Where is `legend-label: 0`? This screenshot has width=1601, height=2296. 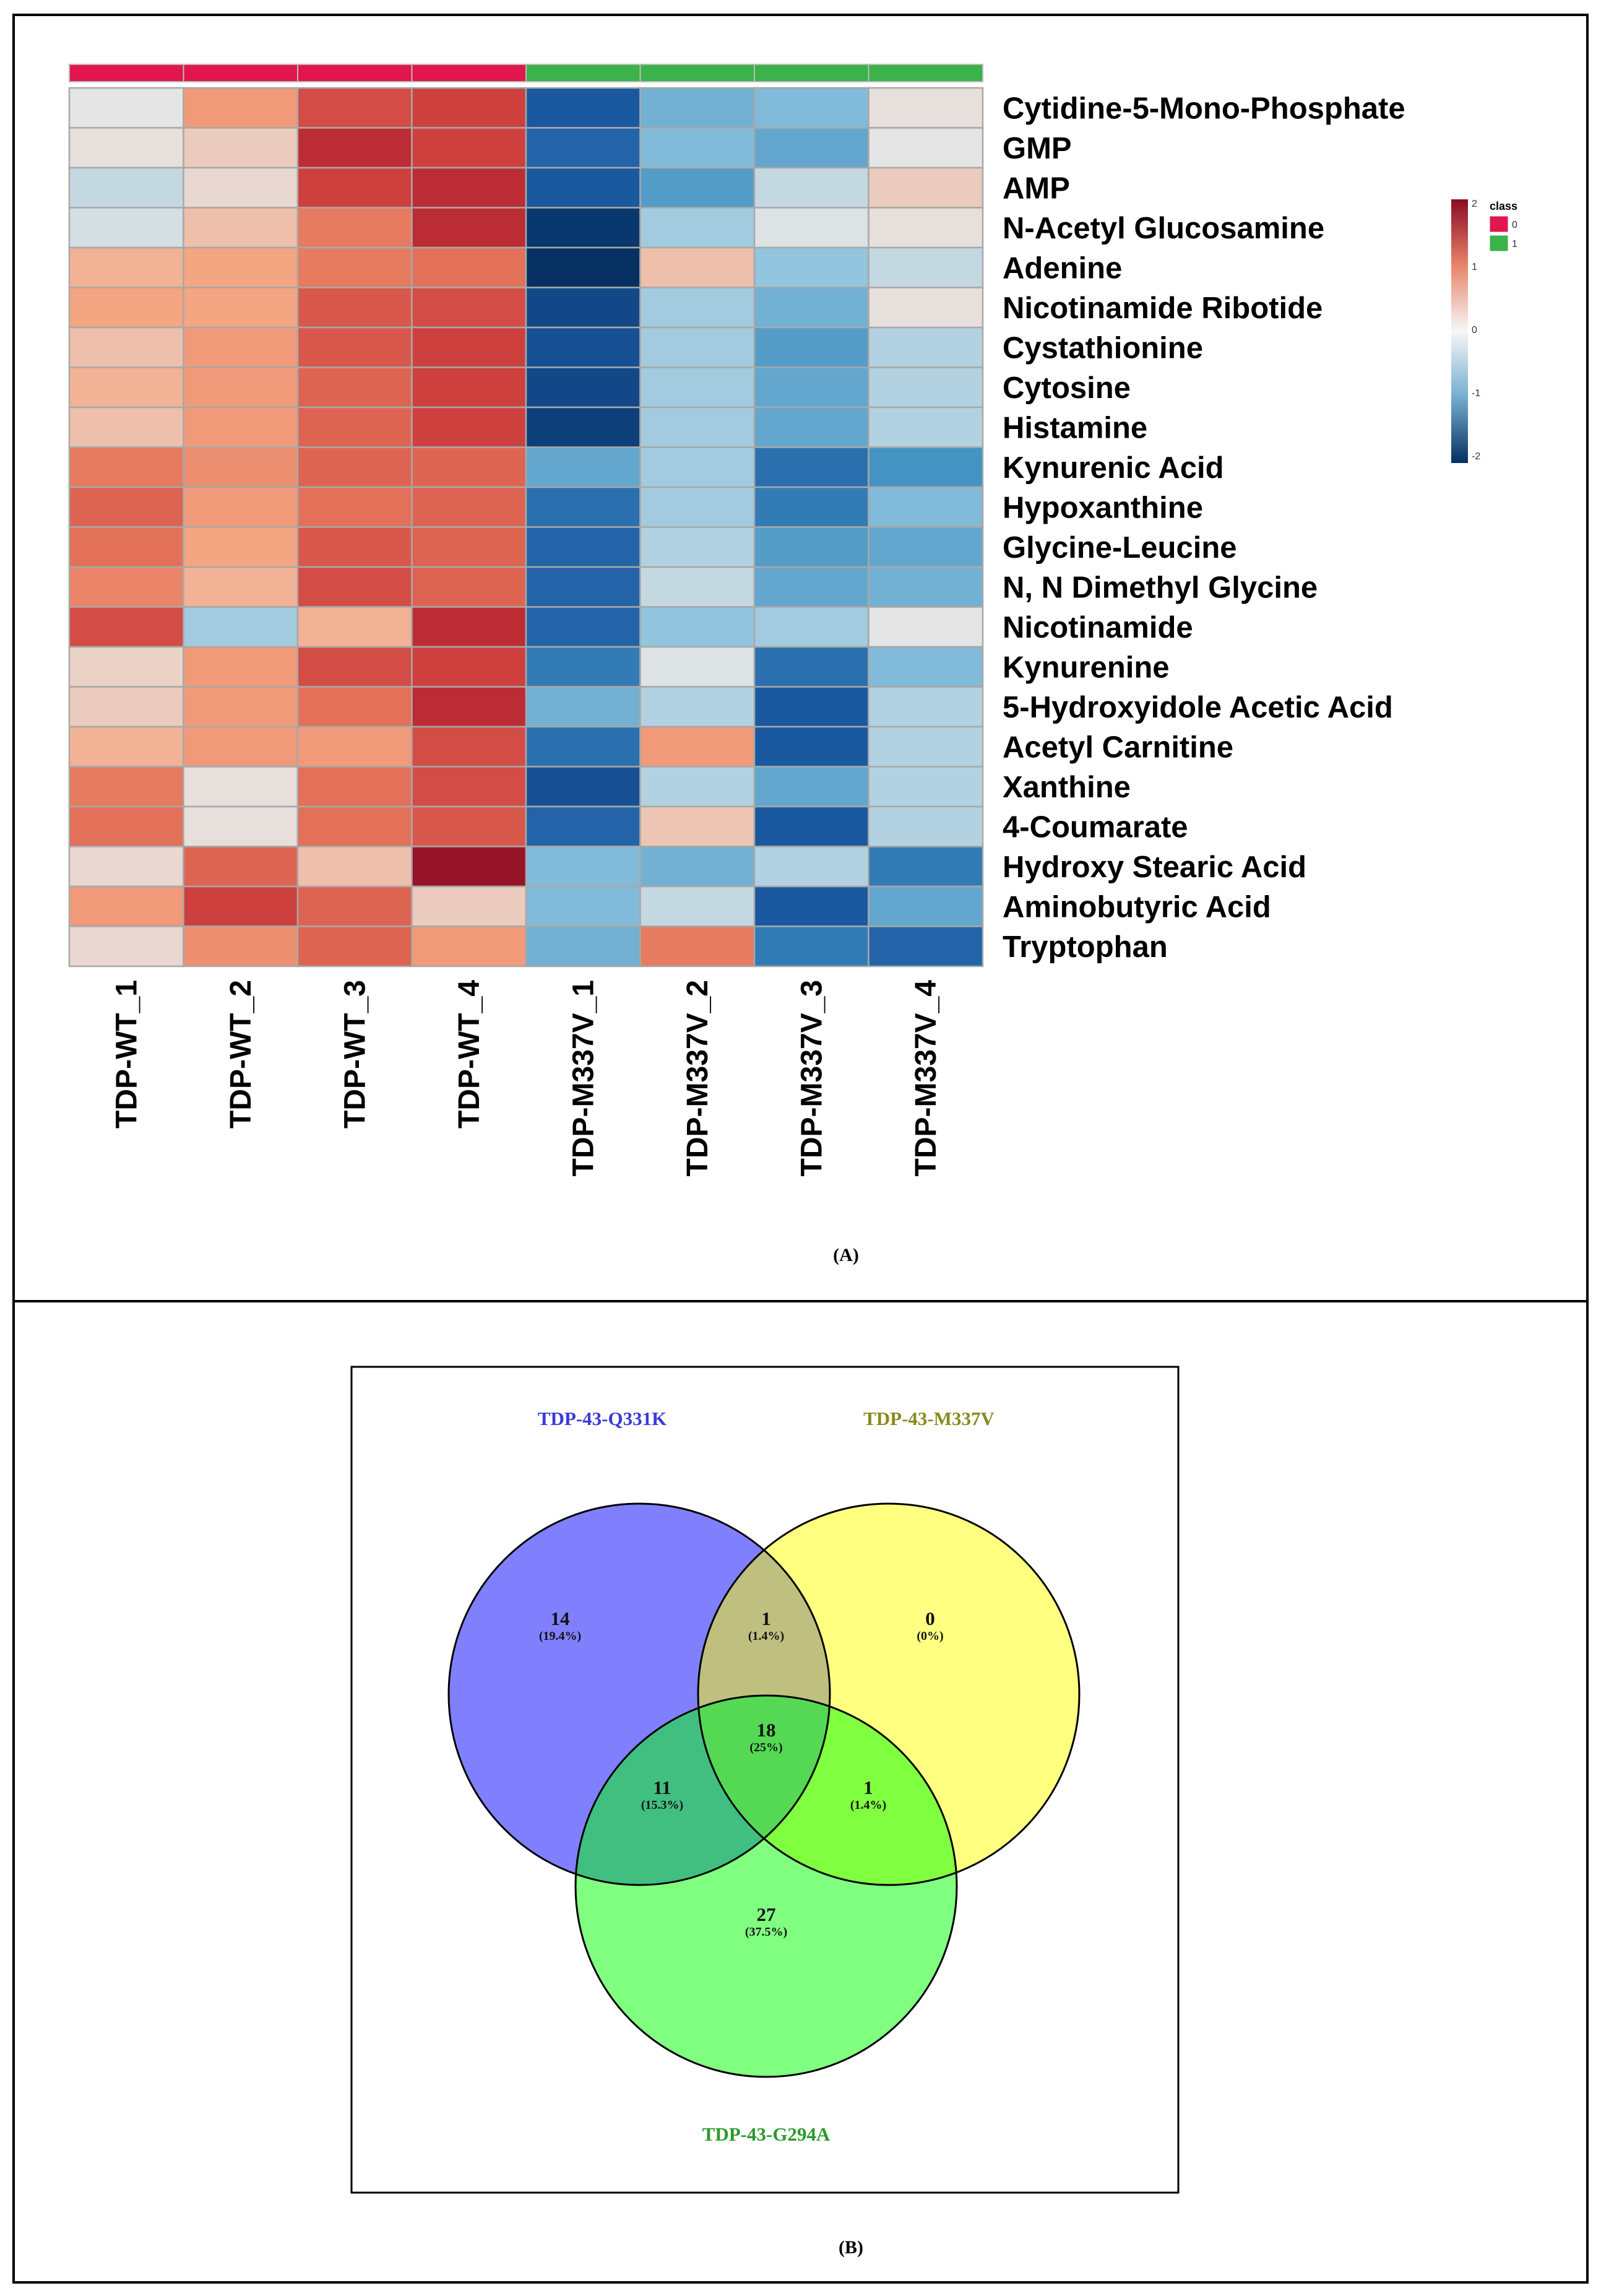 legend-label: 0 is located at coordinates (1514, 225).